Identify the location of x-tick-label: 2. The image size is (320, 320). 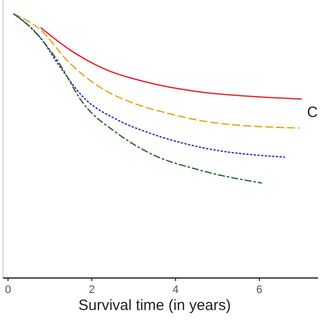
(91, 290).